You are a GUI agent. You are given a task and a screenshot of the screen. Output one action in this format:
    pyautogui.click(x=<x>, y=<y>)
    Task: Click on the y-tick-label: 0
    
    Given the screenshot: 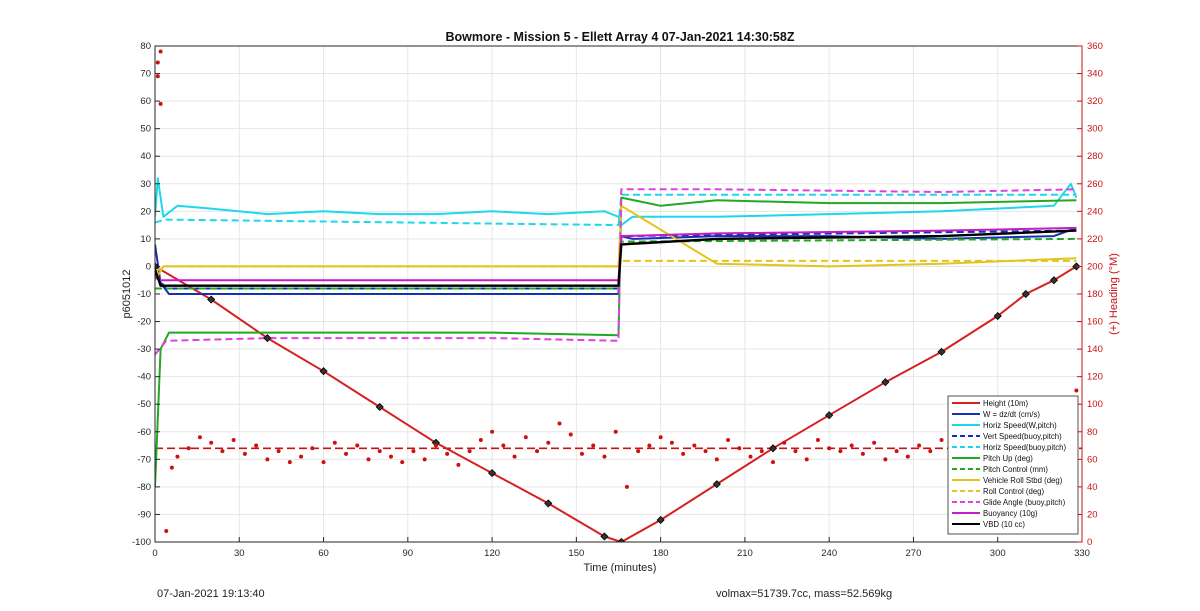 What is the action you would take?
    pyautogui.click(x=148, y=266)
    